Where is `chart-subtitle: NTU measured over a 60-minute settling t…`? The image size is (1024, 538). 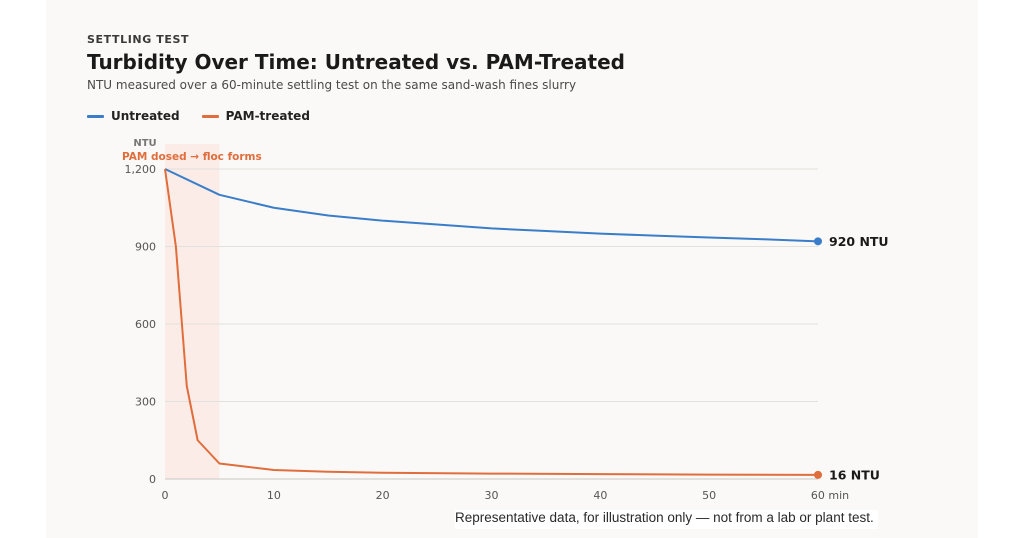 chart-subtitle: NTU measured over a 60-minute settling t… is located at coordinates (332, 85).